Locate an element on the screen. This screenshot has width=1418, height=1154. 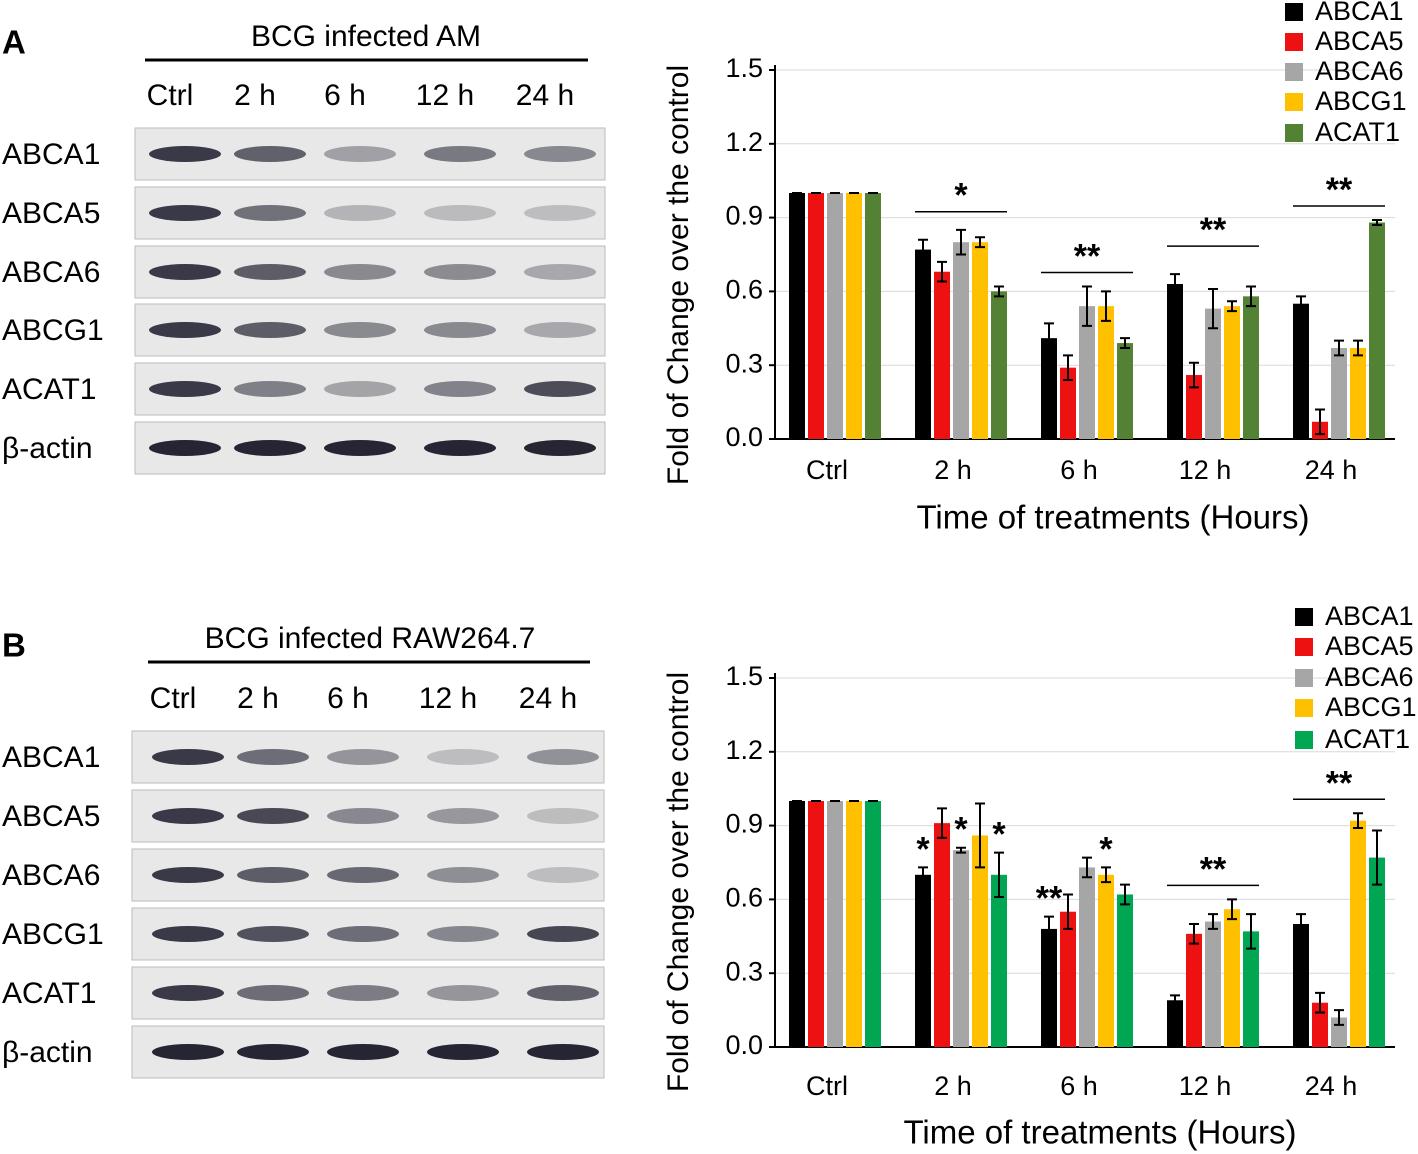
y-tick-label: 1.5 is located at coordinates (744, 68).